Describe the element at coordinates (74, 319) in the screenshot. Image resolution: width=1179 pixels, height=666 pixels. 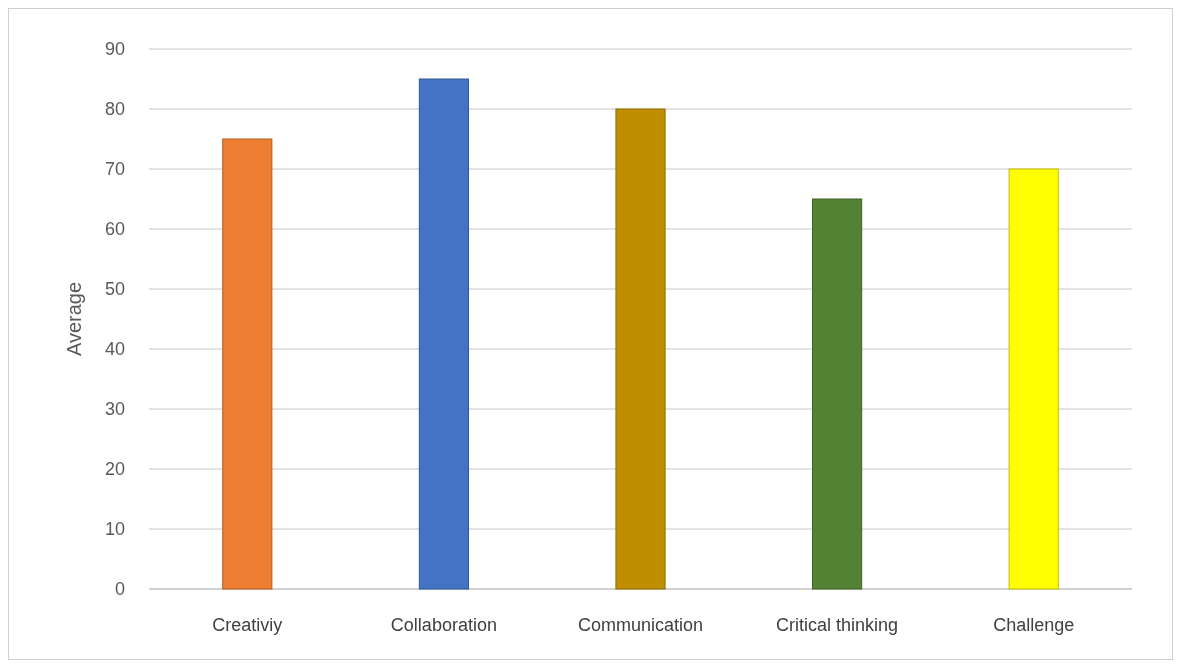
I see `y-axis-title: Average` at that location.